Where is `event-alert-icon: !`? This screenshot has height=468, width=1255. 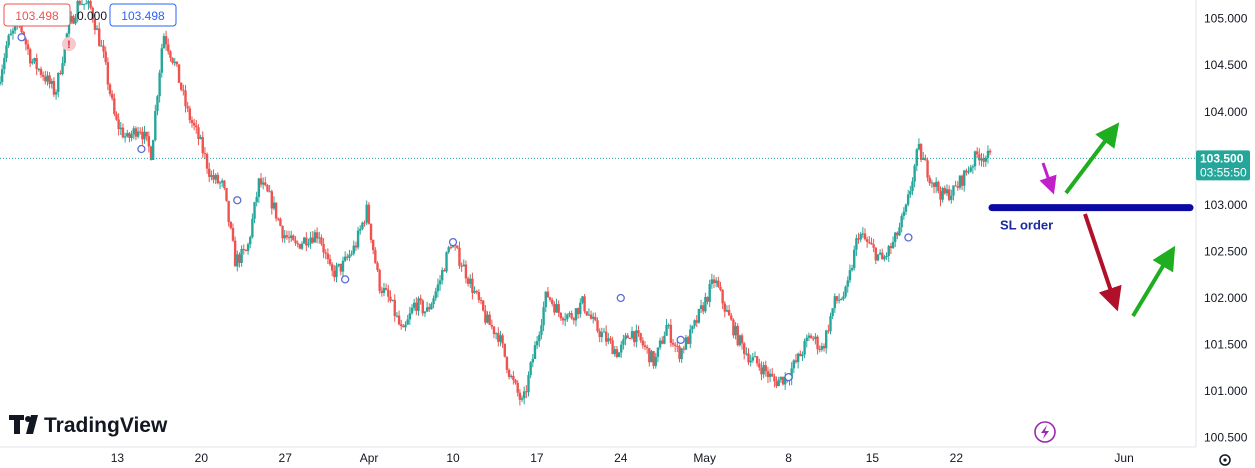 event-alert-icon: ! is located at coordinates (69, 44).